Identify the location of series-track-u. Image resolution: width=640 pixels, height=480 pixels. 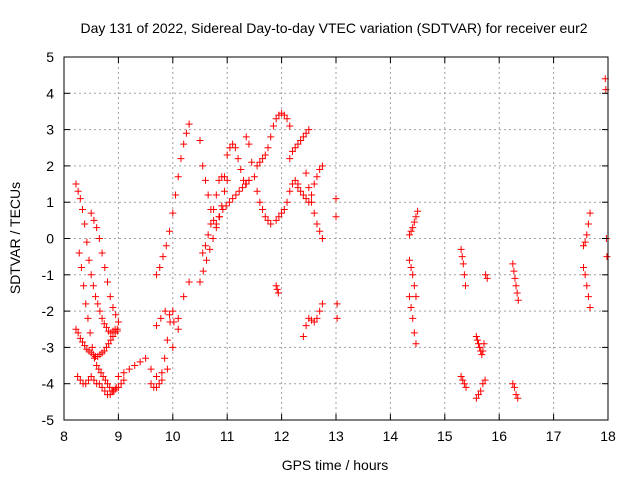
(277, 289).